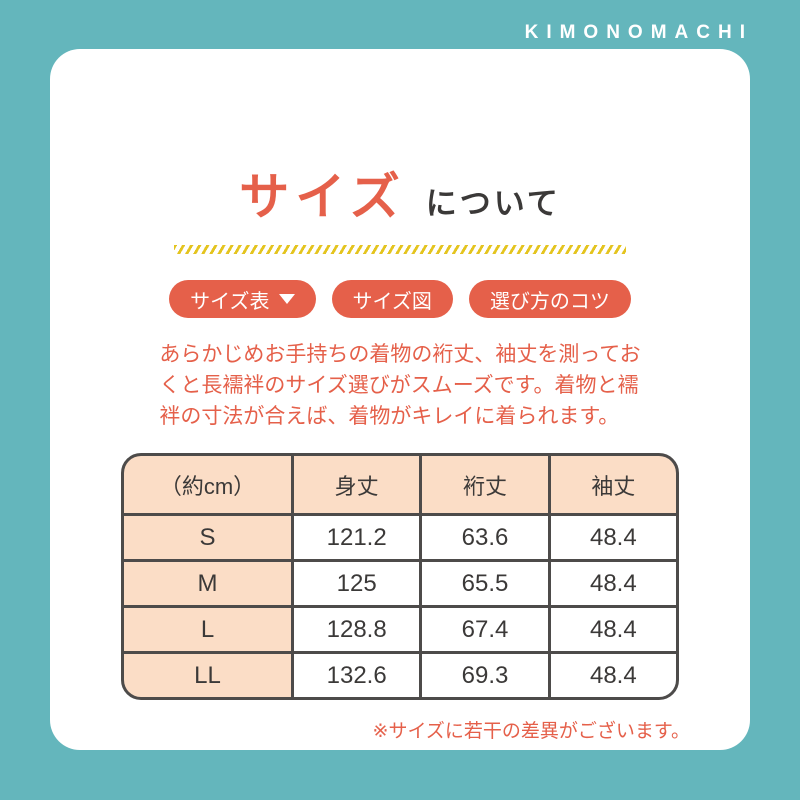 Image resolution: width=800 pixels, height=800 pixels. Describe the element at coordinates (357, 583) in the screenshot. I see `table-value-cell: 125` at that location.